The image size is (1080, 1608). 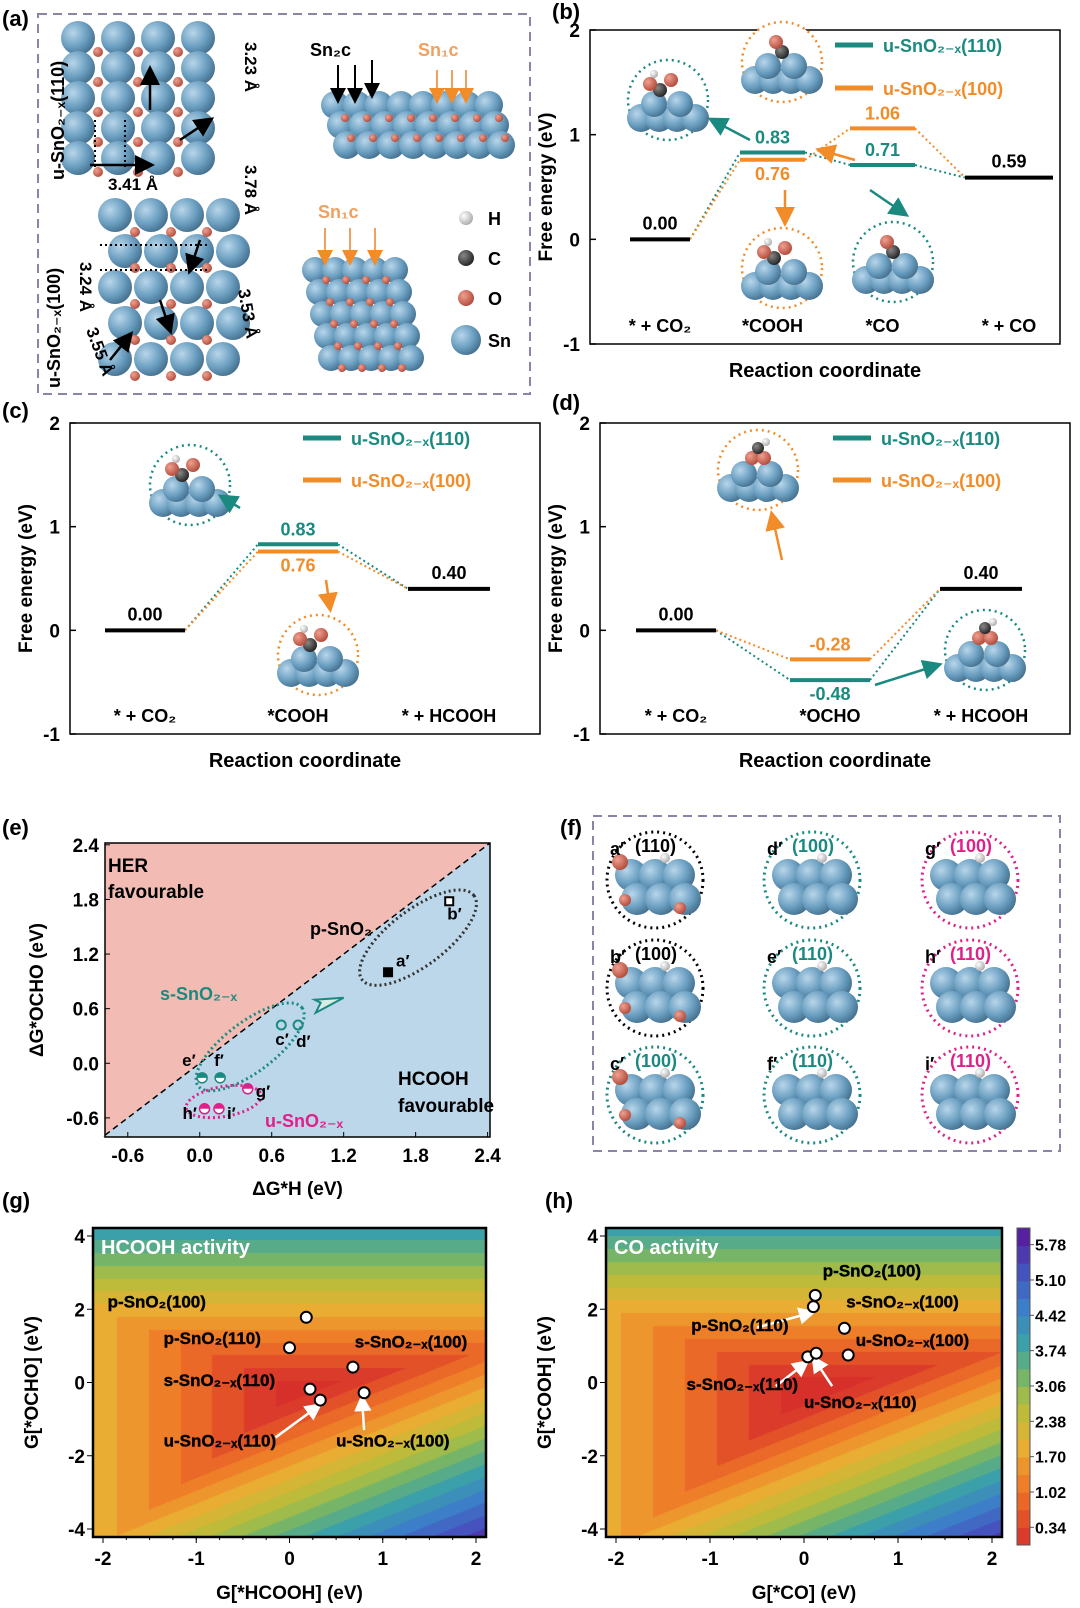 What do you see at coordinates (589, 1530) in the screenshot?
I see `y-tick-label: -4` at bounding box center [589, 1530].